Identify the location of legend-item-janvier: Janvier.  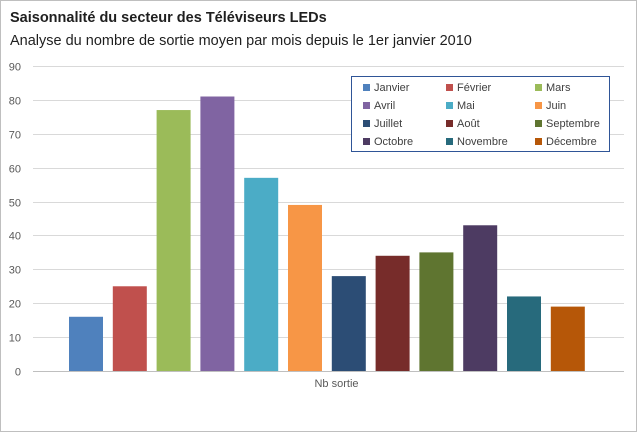
(386, 88).